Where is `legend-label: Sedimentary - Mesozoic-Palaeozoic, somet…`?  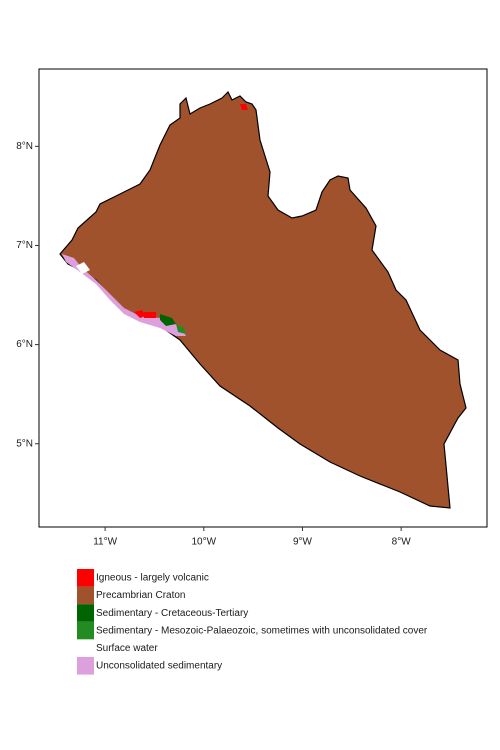 legend-label: Sedimentary - Mesozoic-Palaeozoic, somet… is located at coordinates (262, 630).